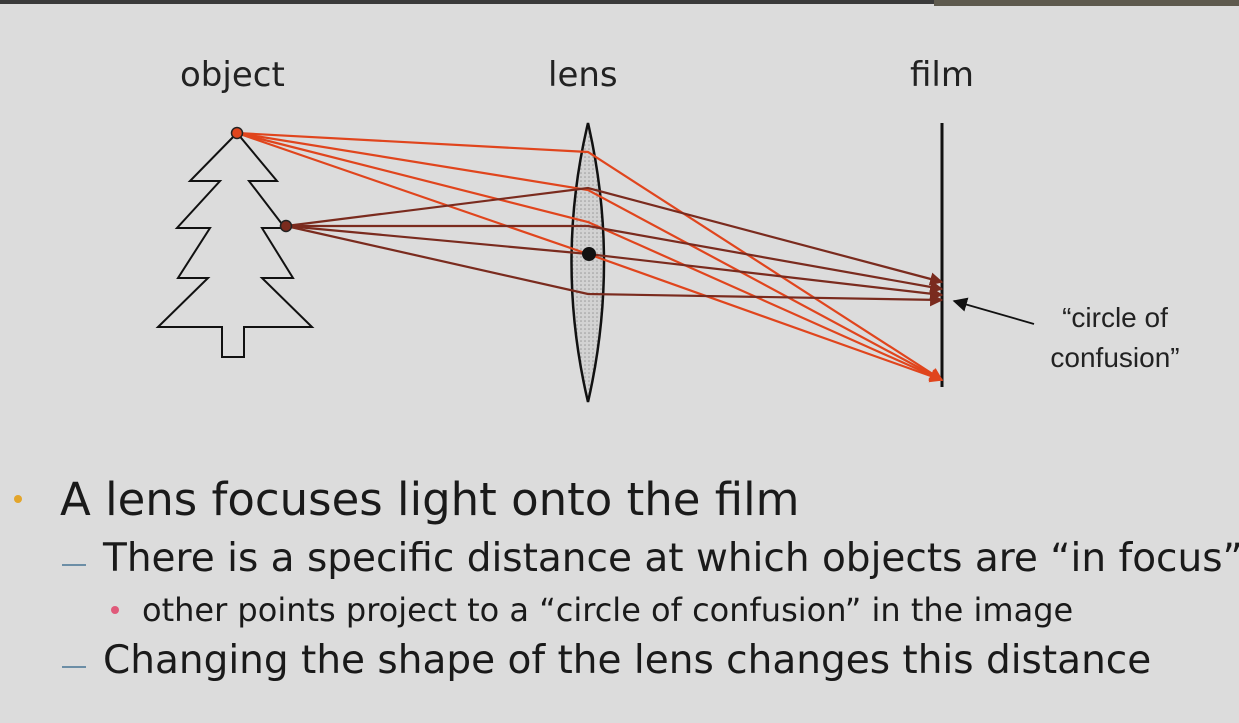 Image resolution: width=1239 pixels, height=723 pixels. What do you see at coordinates (1086, 3) in the screenshot?
I see `video-thumbnail-strip` at bounding box center [1086, 3].